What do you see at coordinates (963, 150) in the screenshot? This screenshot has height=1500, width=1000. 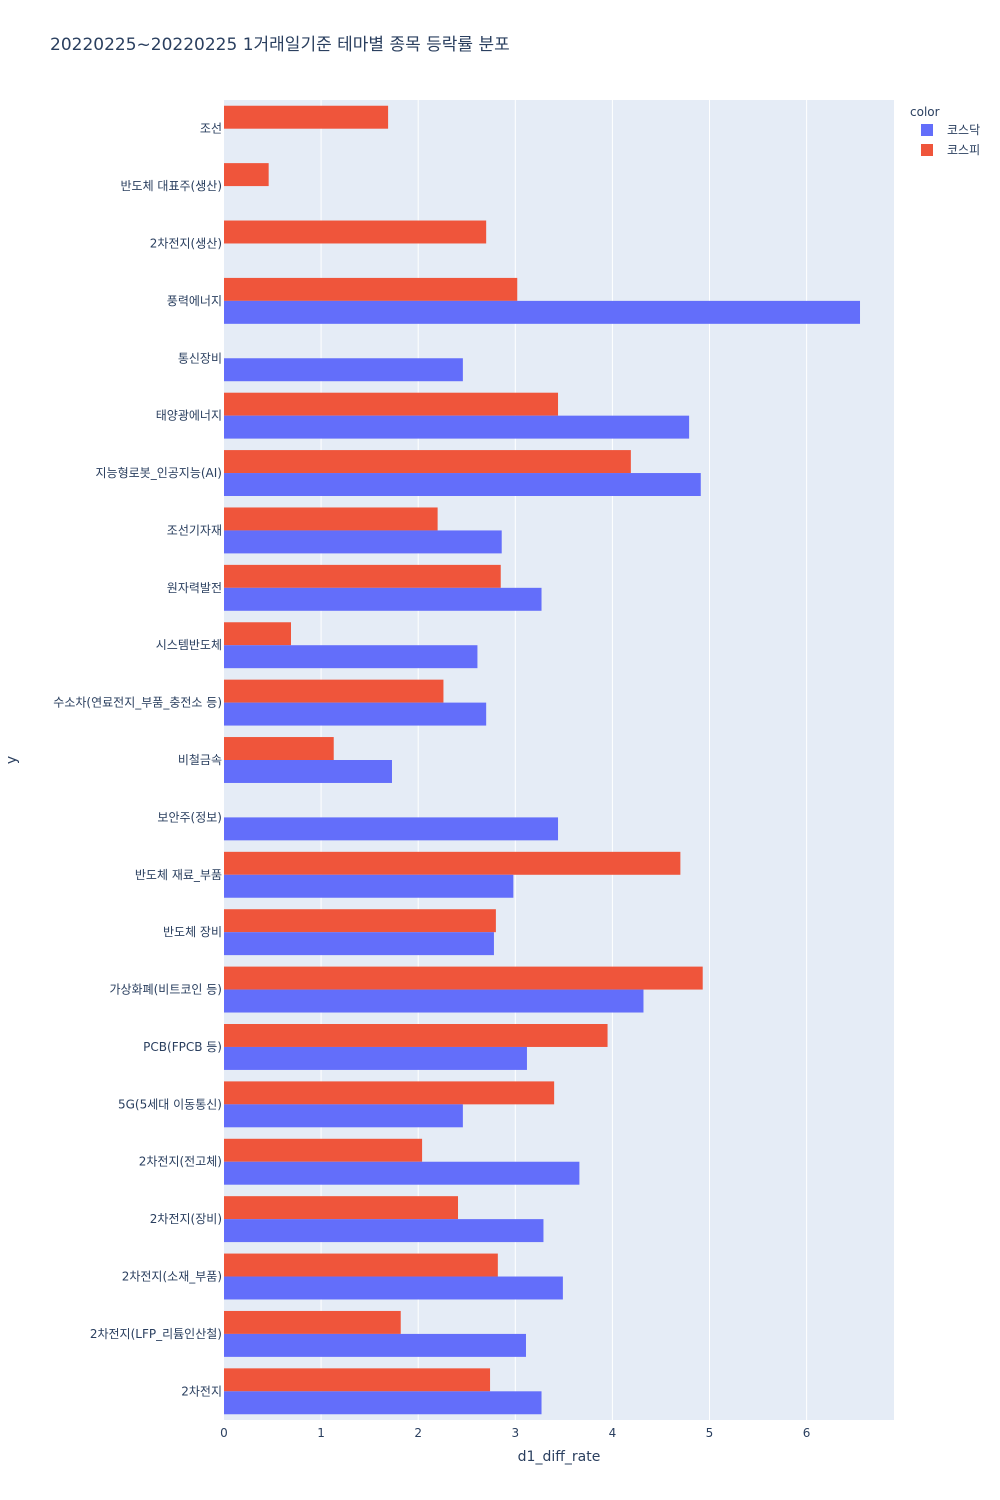 I see `legend-label: 코스피` at bounding box center [963, 150].